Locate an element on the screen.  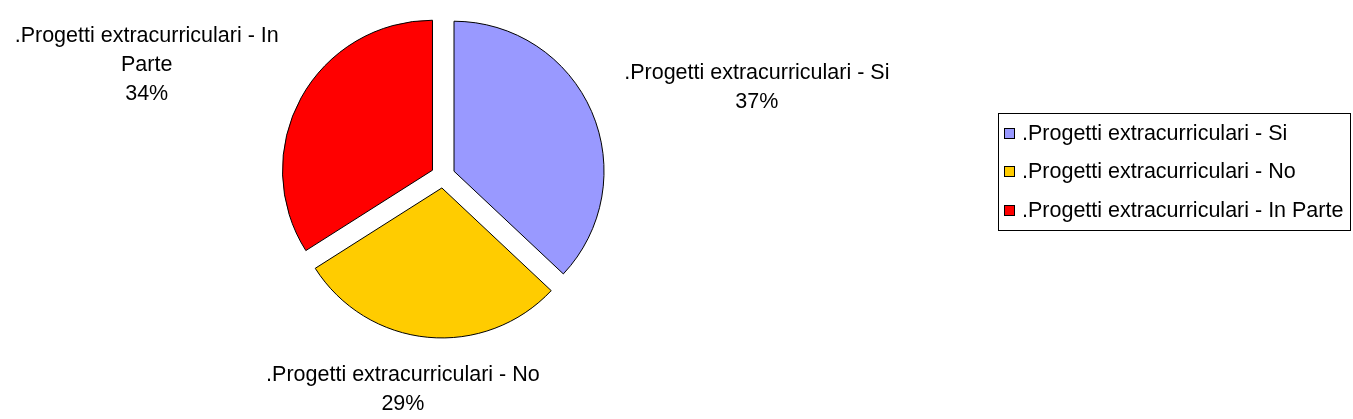
data-label: 29% is located at coordinates (403, 403).